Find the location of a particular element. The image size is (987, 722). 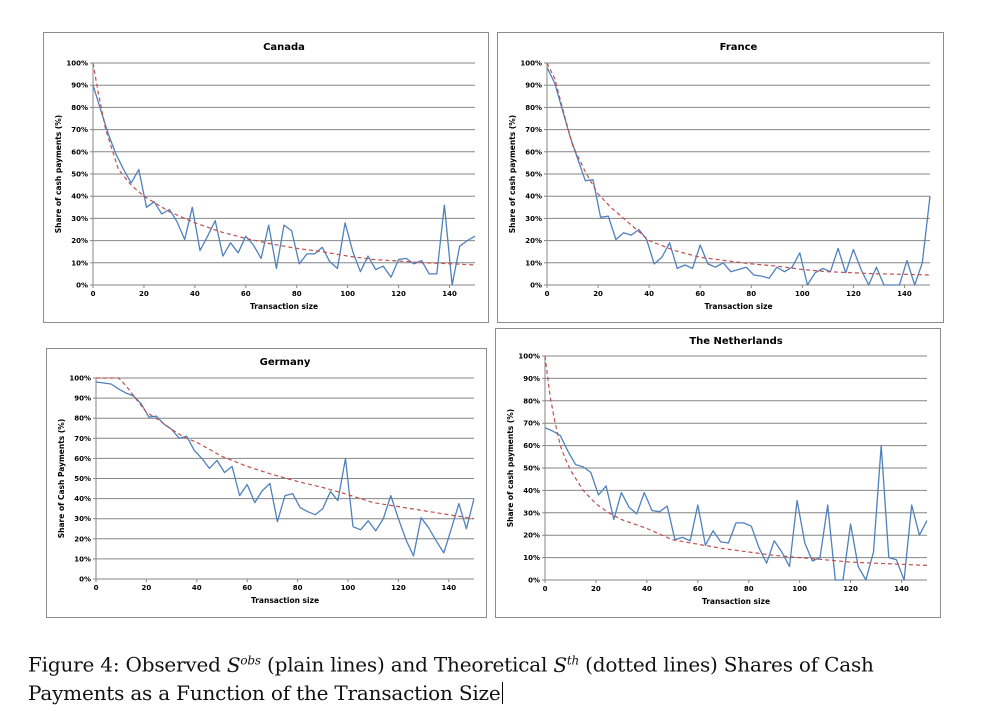

caption-symbol-th: Sth is located at coordinates (566, 664).